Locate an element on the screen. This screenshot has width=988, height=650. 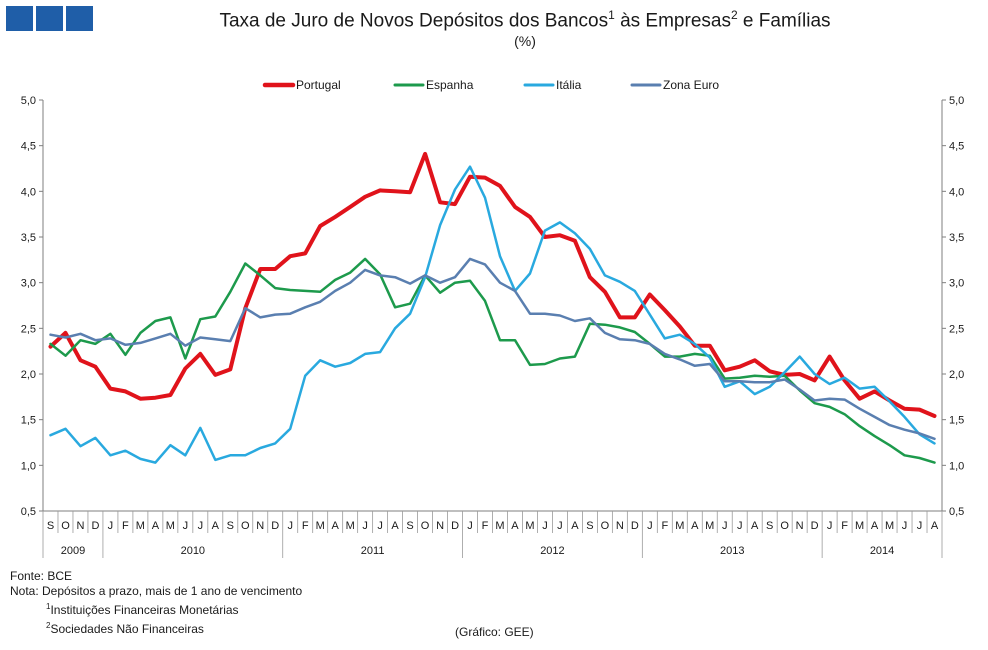
y-tick-label-left: 4,0 is located at coordinates (28, 192).